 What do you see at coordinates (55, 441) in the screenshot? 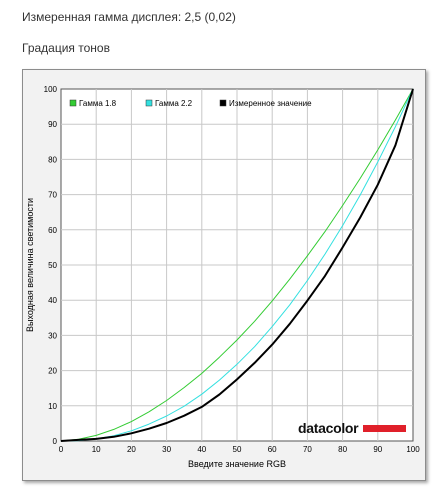
I see `y-tick-label: 0` at bounding box center [55, 441].